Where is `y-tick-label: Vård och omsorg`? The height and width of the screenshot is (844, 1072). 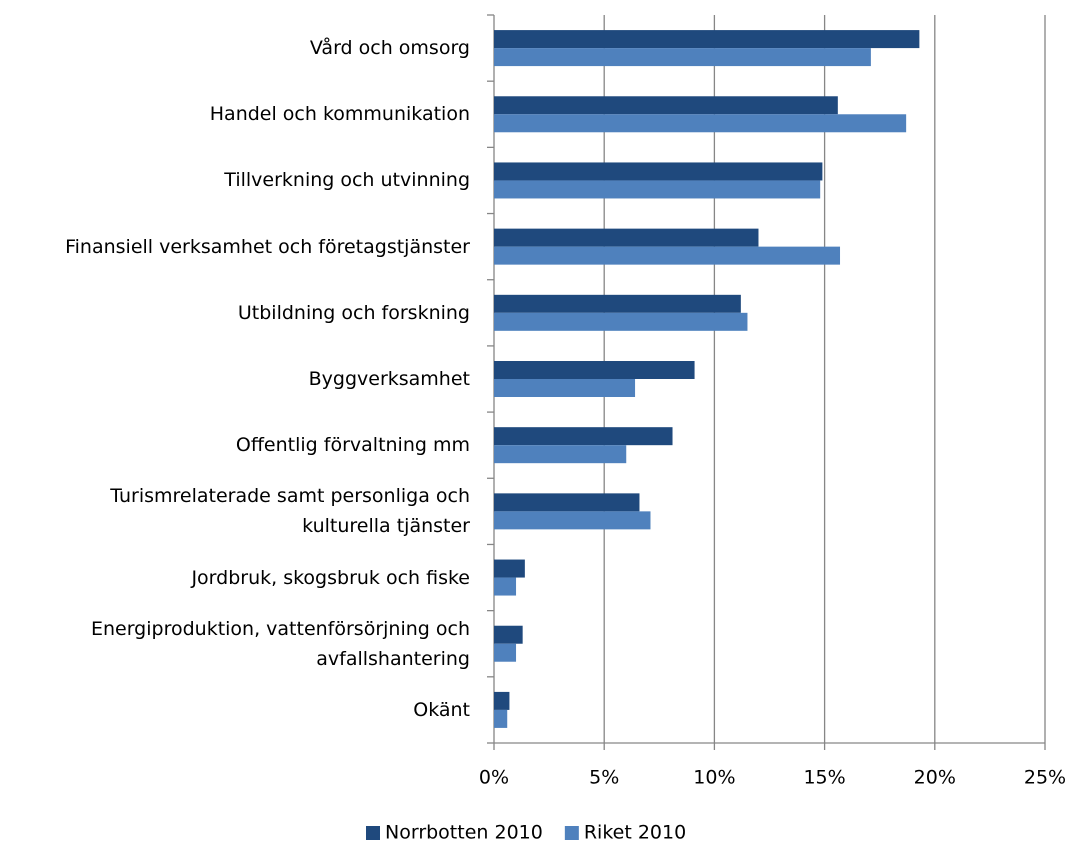 y-tick-label: Vård och omsorg is located at coordinates (389, 48).